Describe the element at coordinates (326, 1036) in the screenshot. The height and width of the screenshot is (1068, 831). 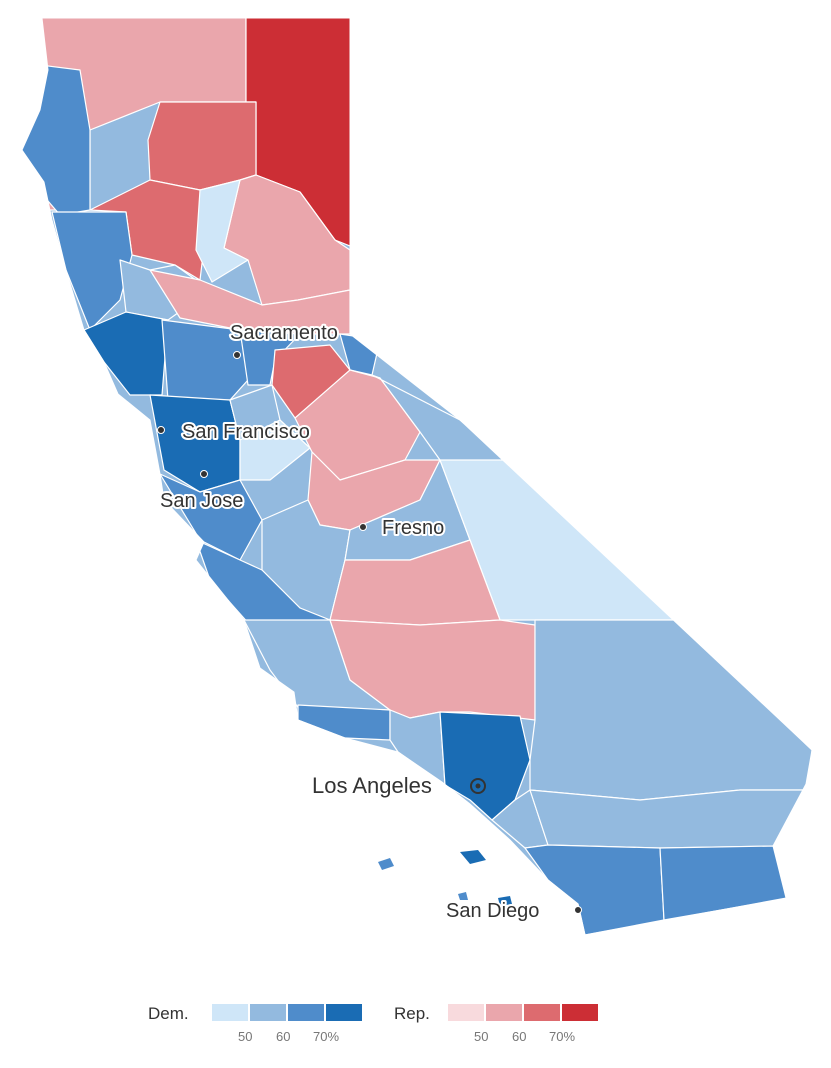
I see `legend-dem-tick: 70%` at that location.